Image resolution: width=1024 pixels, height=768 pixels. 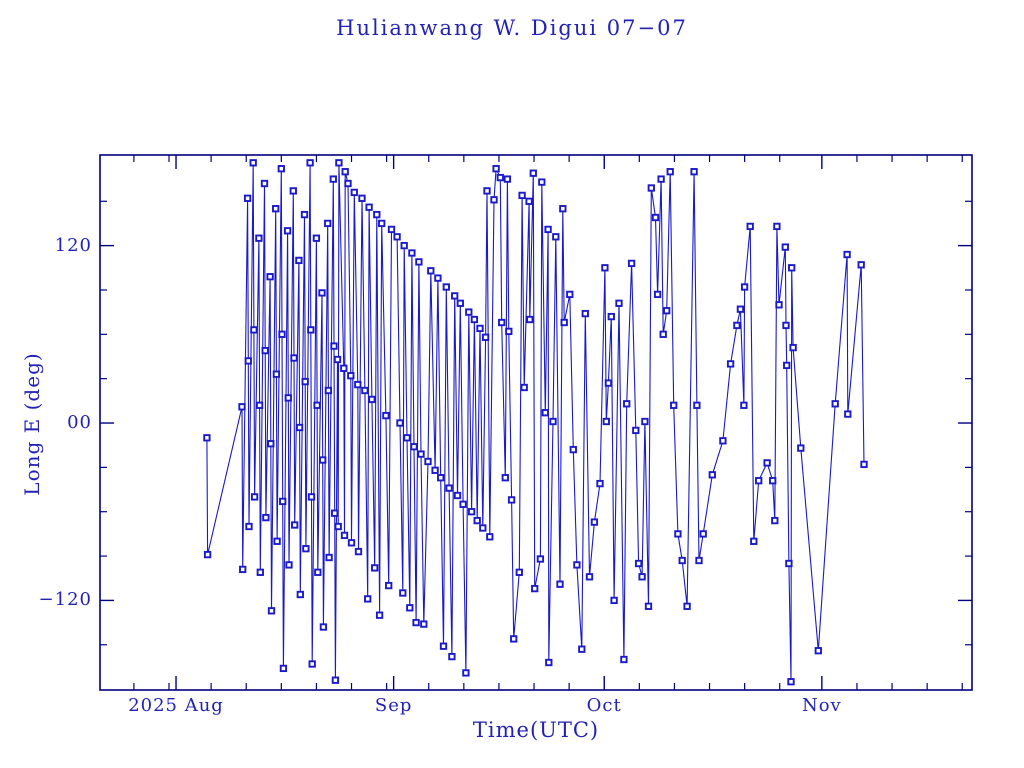 I want to click on x-tick-label: Sep, so click(x=393, y=705).